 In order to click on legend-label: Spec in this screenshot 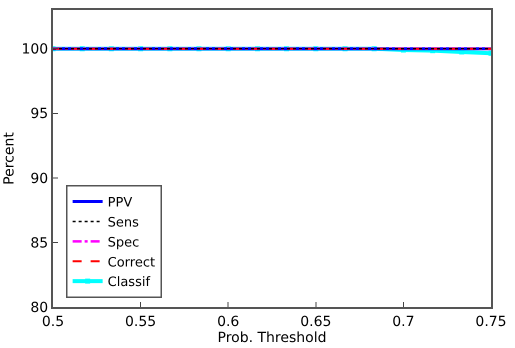, I will do `click(124, 242)`.